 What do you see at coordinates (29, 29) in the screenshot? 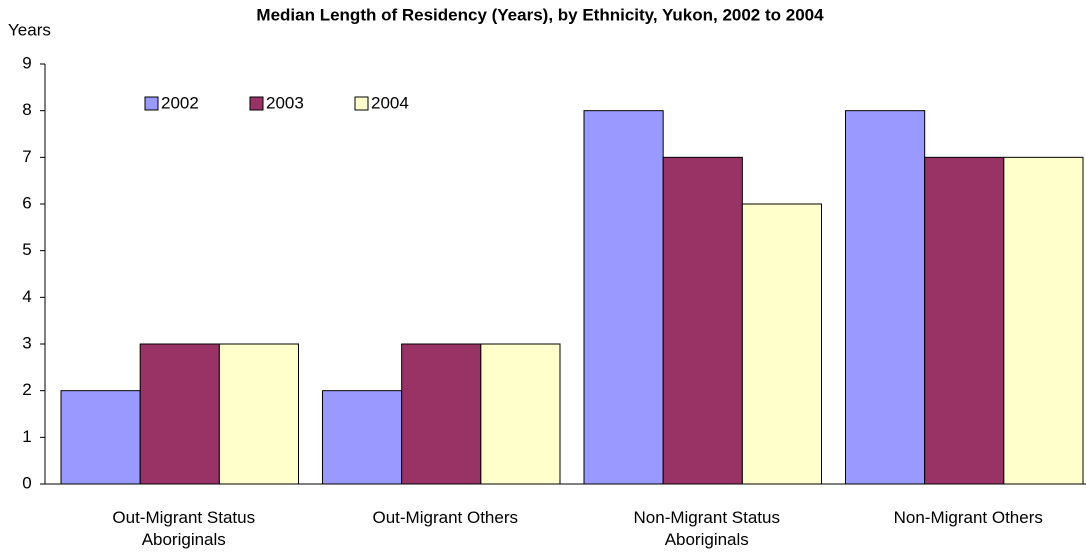
I see `y-axis-label: Years` at bounding box center [29, 29].